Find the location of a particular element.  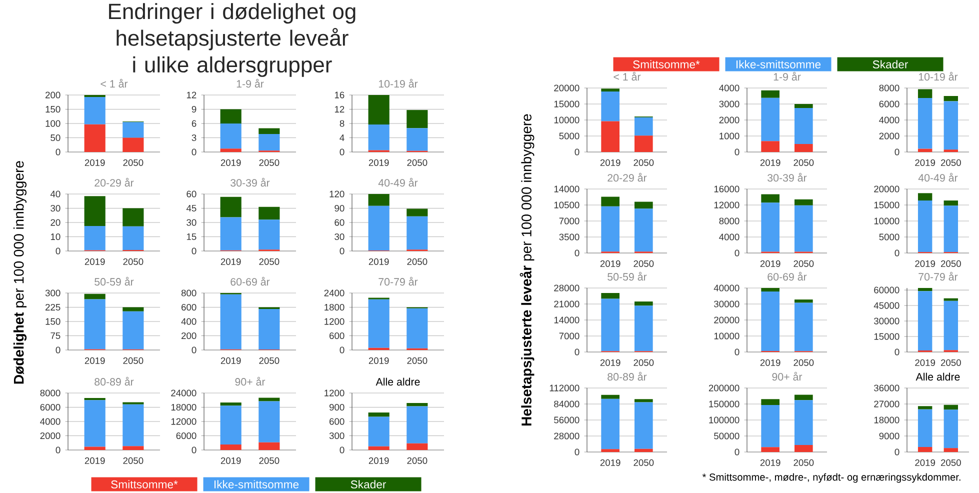

y-tick-label: 30000 is located at coordinates (887, 321).